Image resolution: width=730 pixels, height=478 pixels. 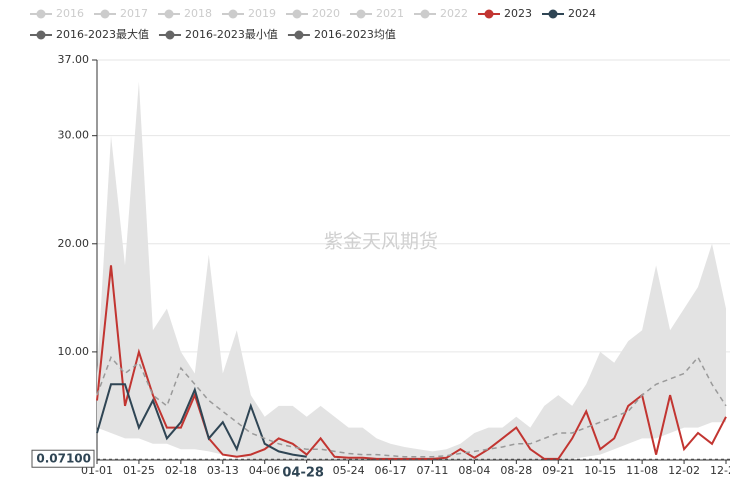 What do you see at coordinates (391, 470) in the screenshot?
I see `x-tick-label: 06-17` at bounding box center [391, 470].